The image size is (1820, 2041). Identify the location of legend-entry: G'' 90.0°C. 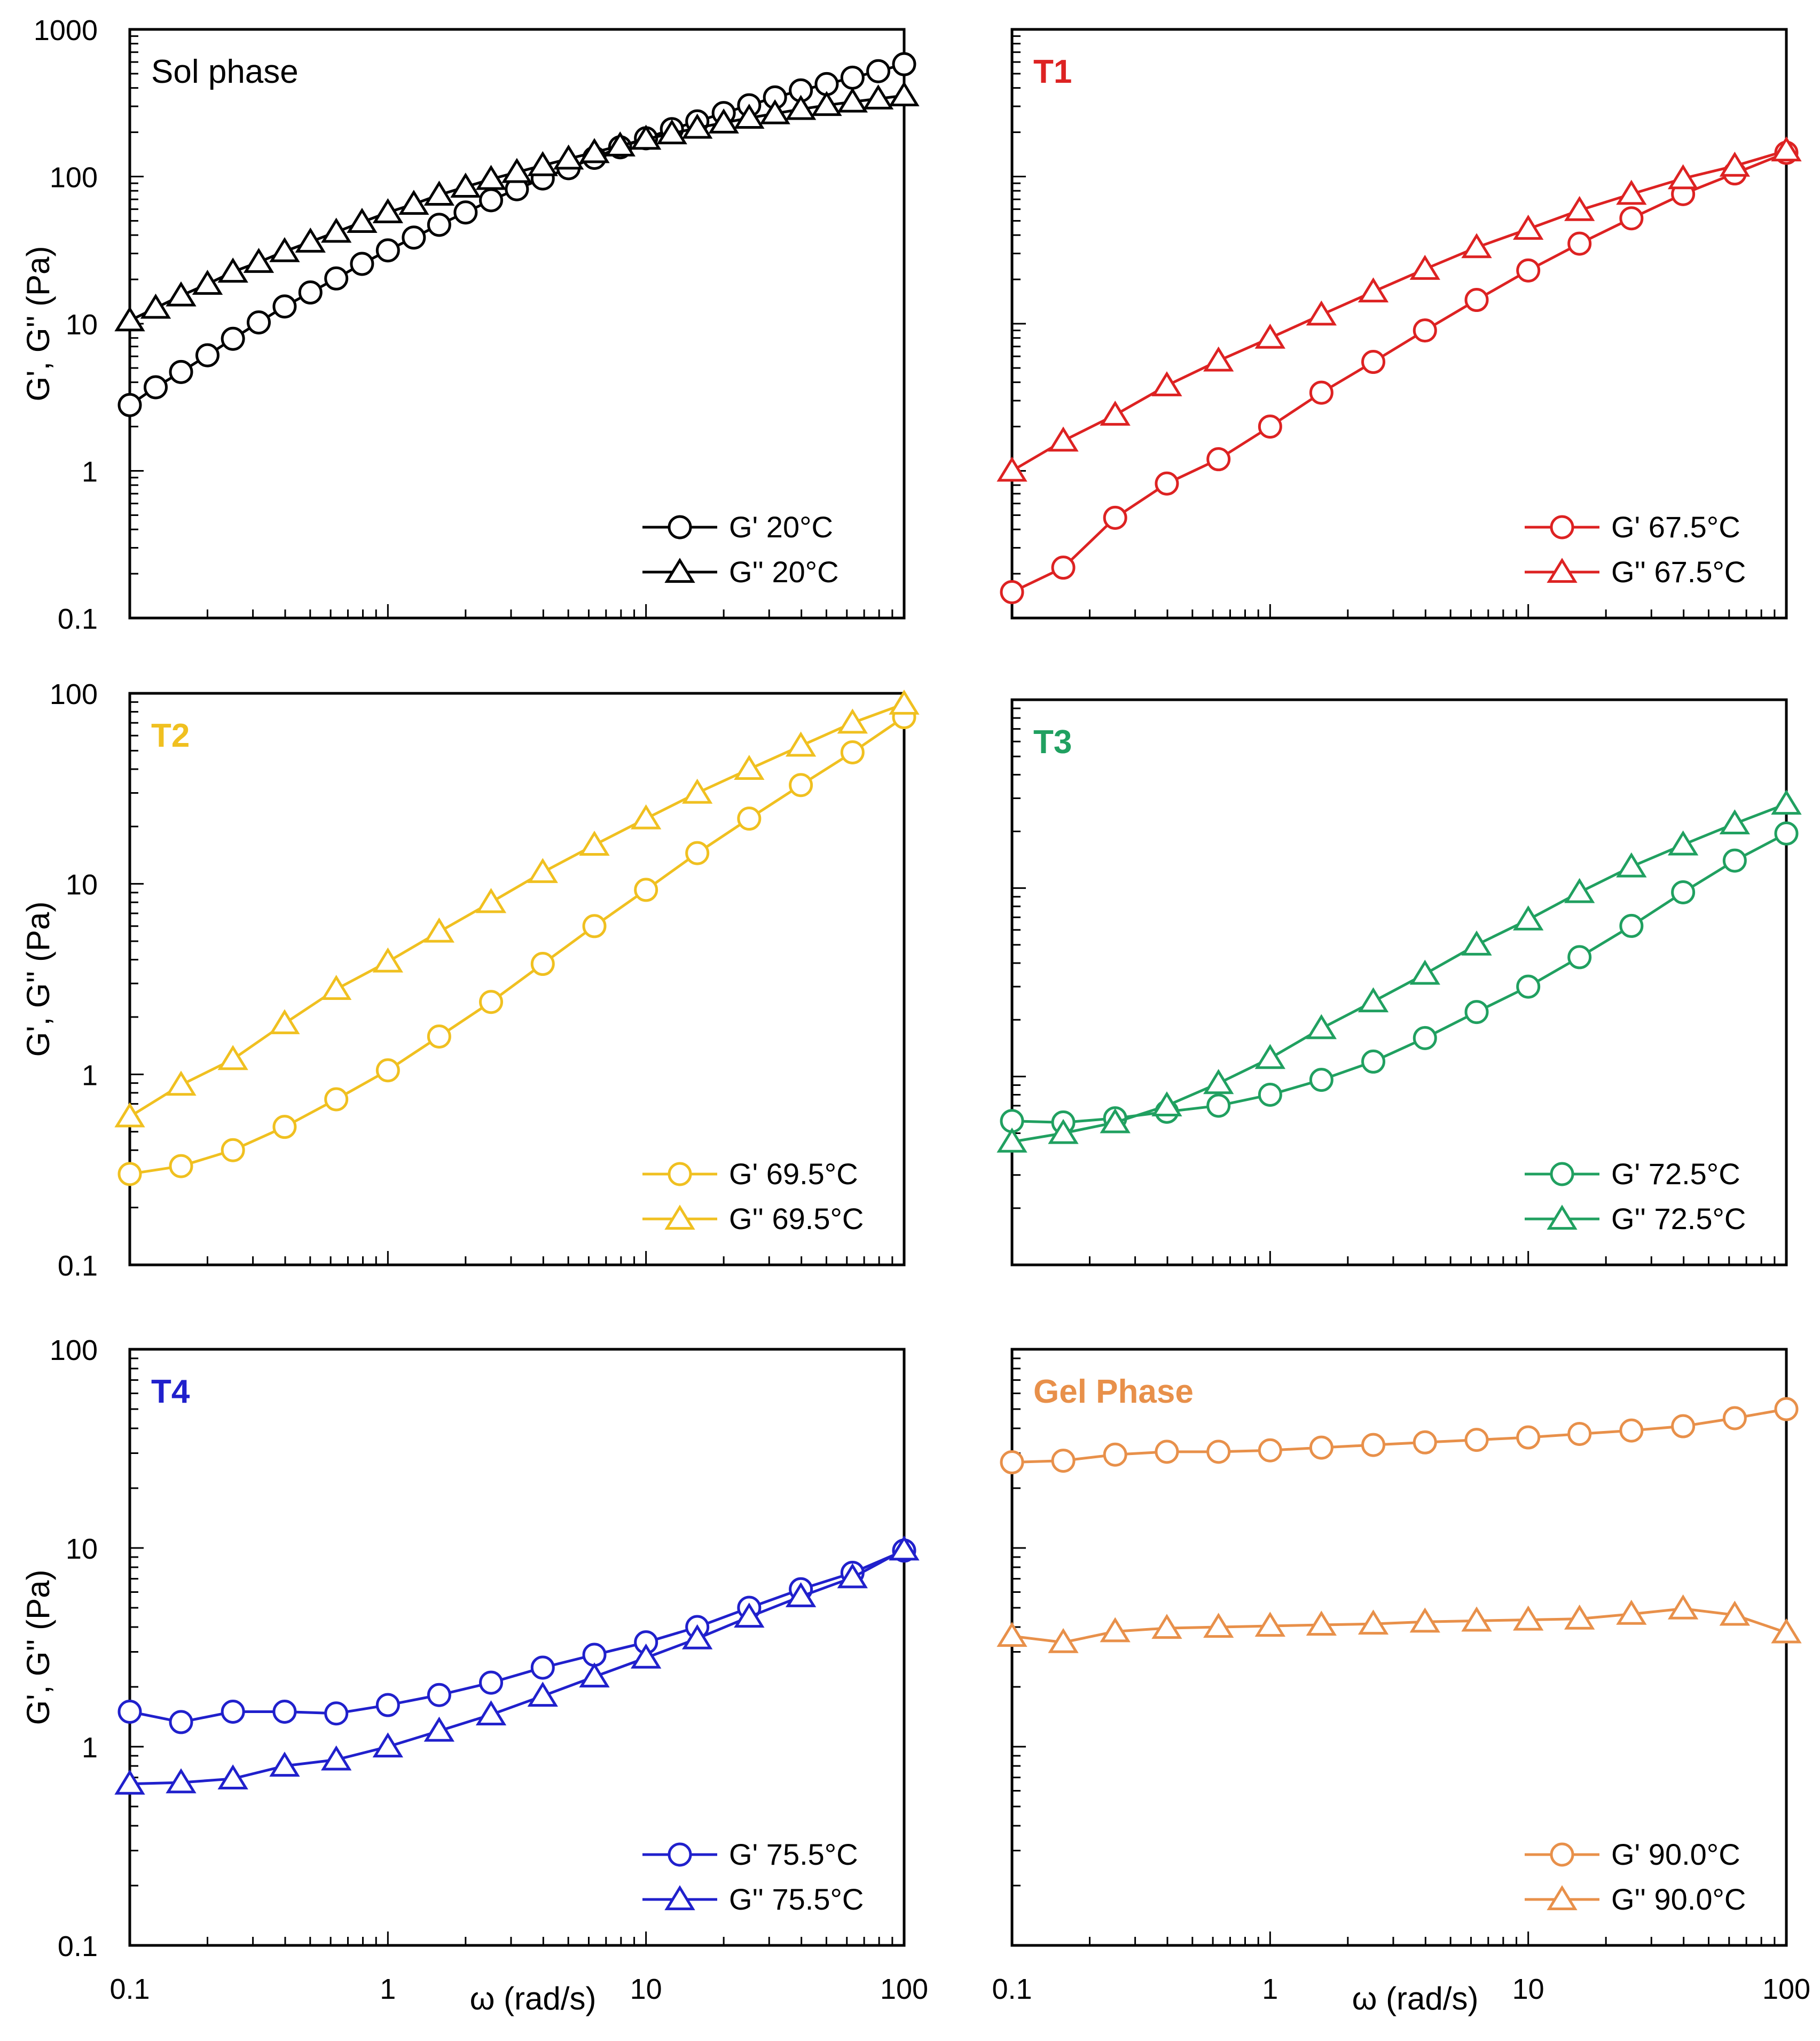
(1678, 1899).